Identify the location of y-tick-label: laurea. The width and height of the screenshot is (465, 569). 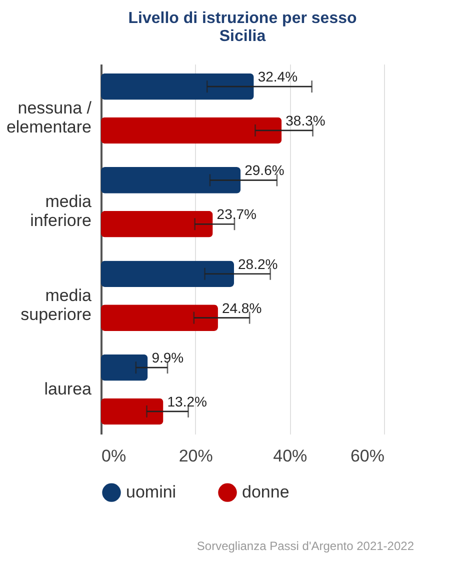
(68, 389).